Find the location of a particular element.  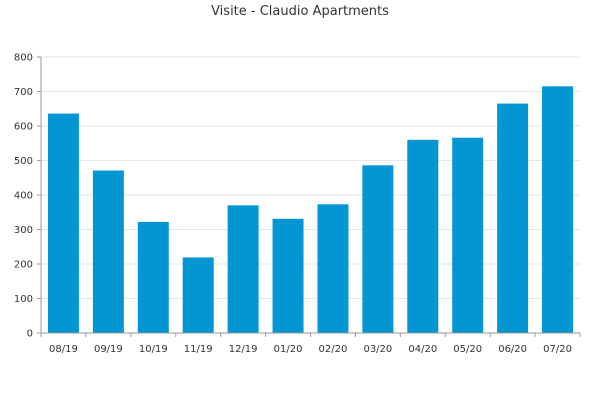

x-tick-label: 01/20 is located at coordinates (288, 349).